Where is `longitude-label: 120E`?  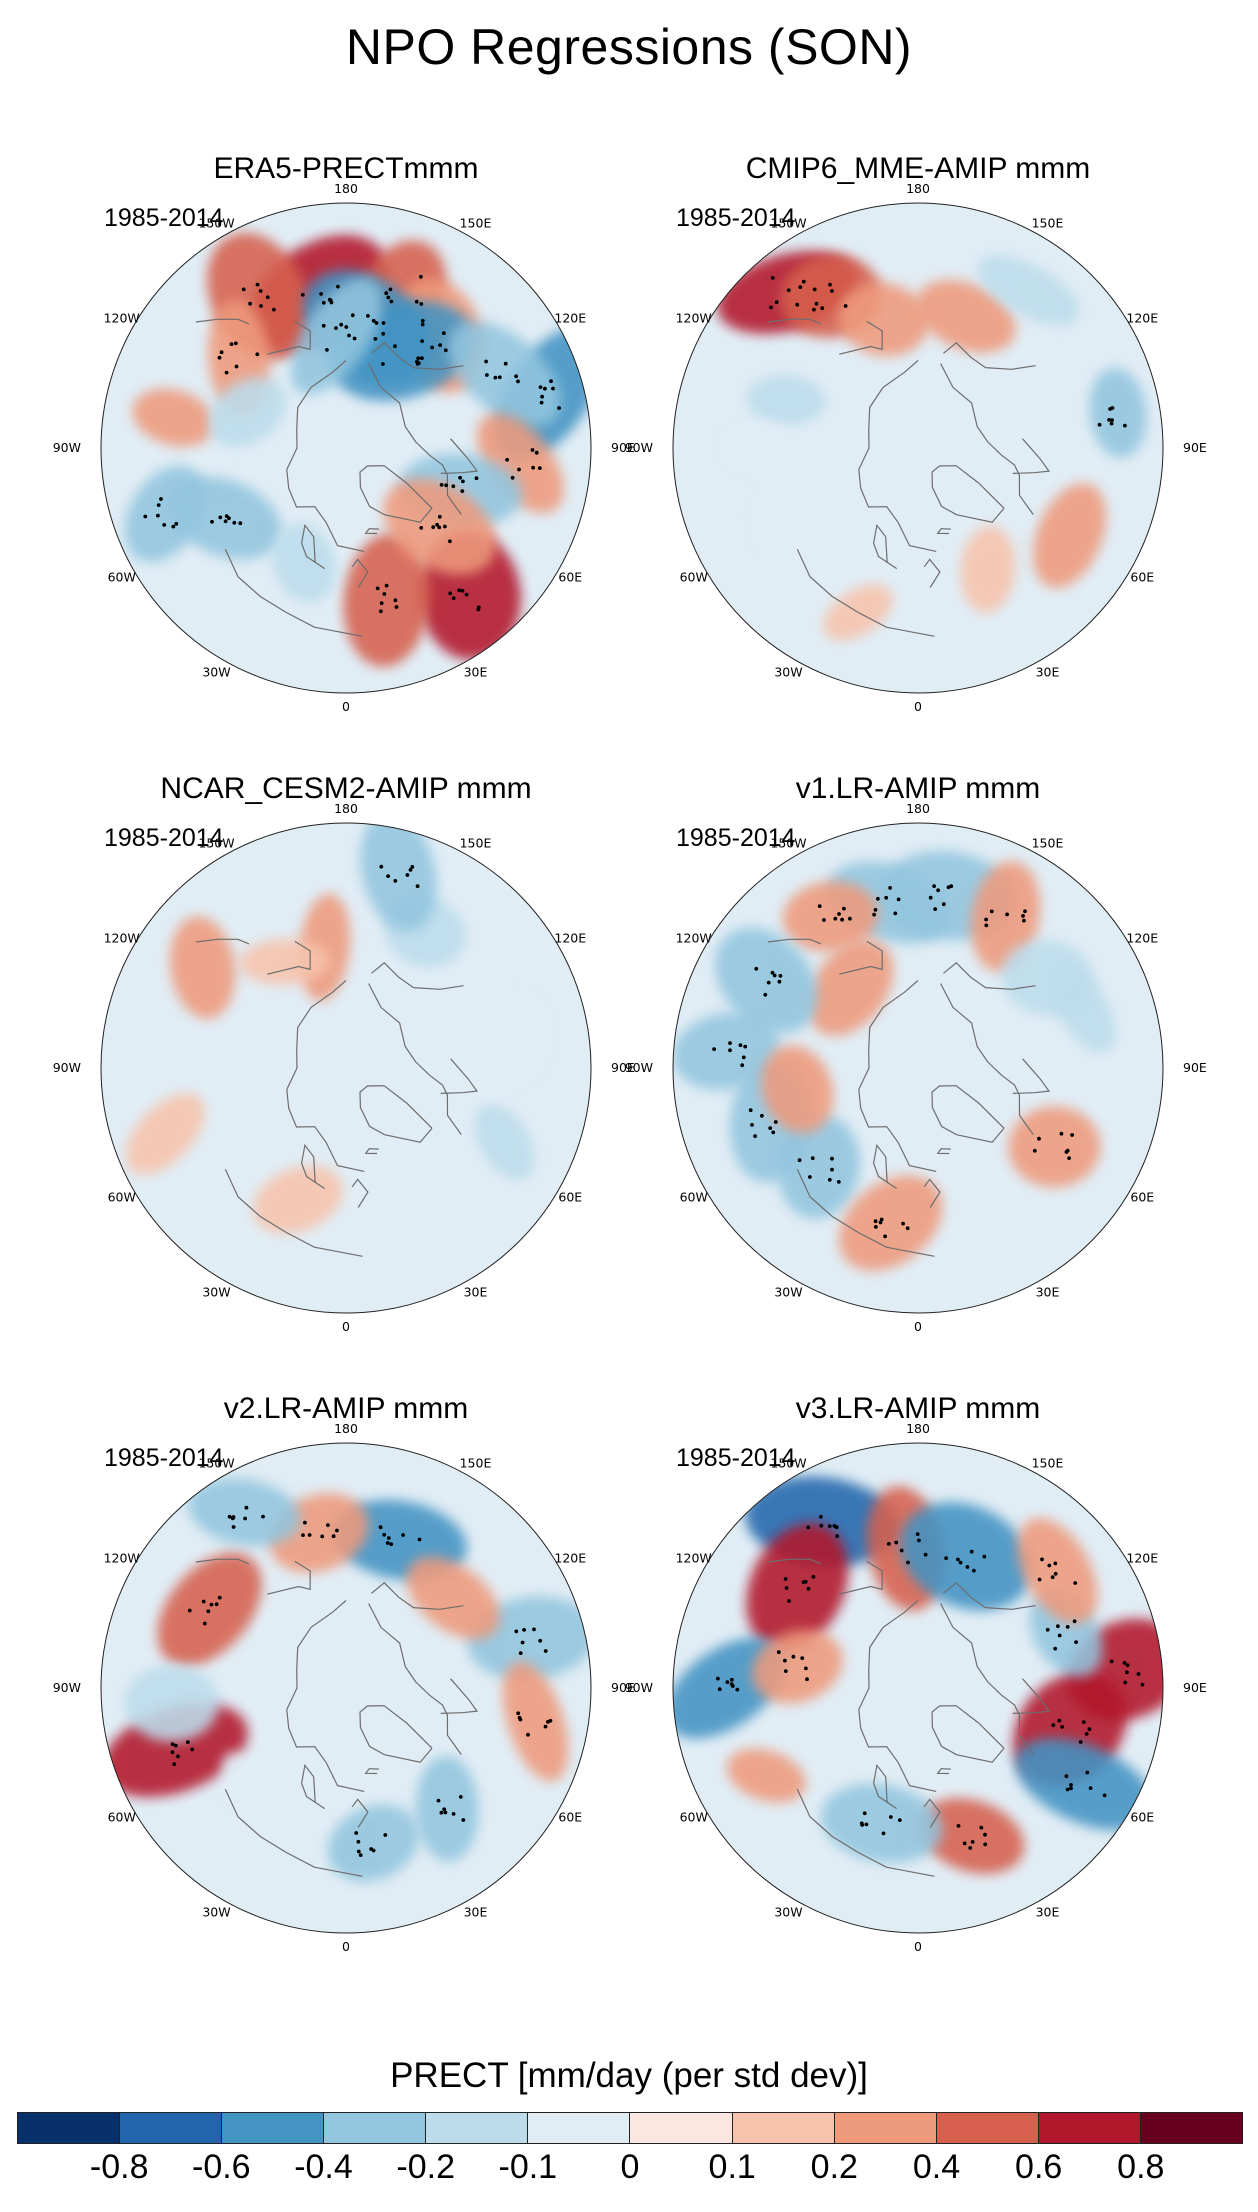
longitude-label: 120E is located at coordinates (1142, 1558).